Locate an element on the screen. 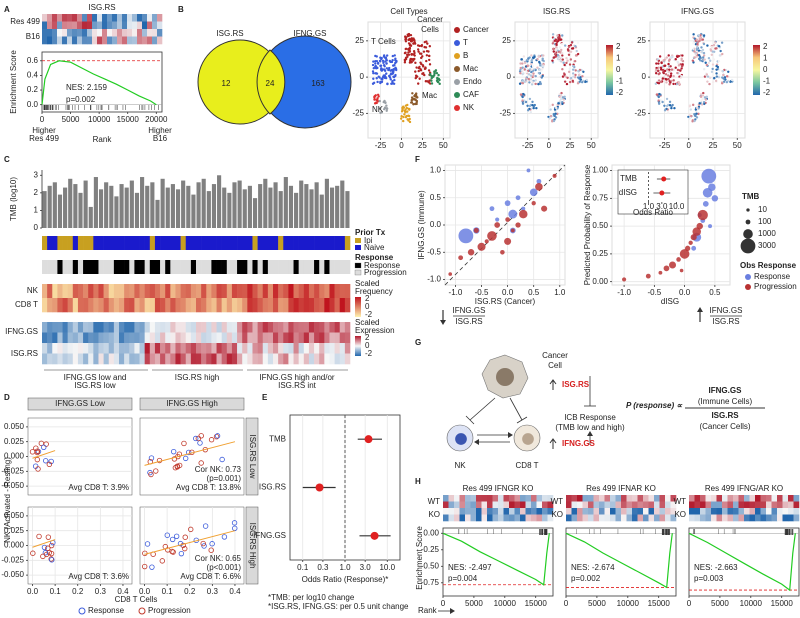 Image resolution: width=800 pixels, height=618 pixels. enrichment-curve is located at coordinates (619, 560).